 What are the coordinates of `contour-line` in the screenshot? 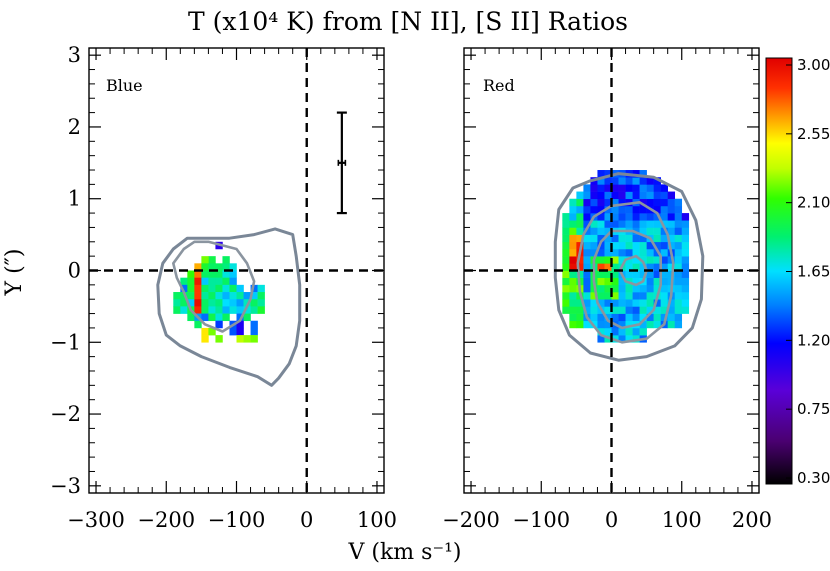 It's located at (229, 307).